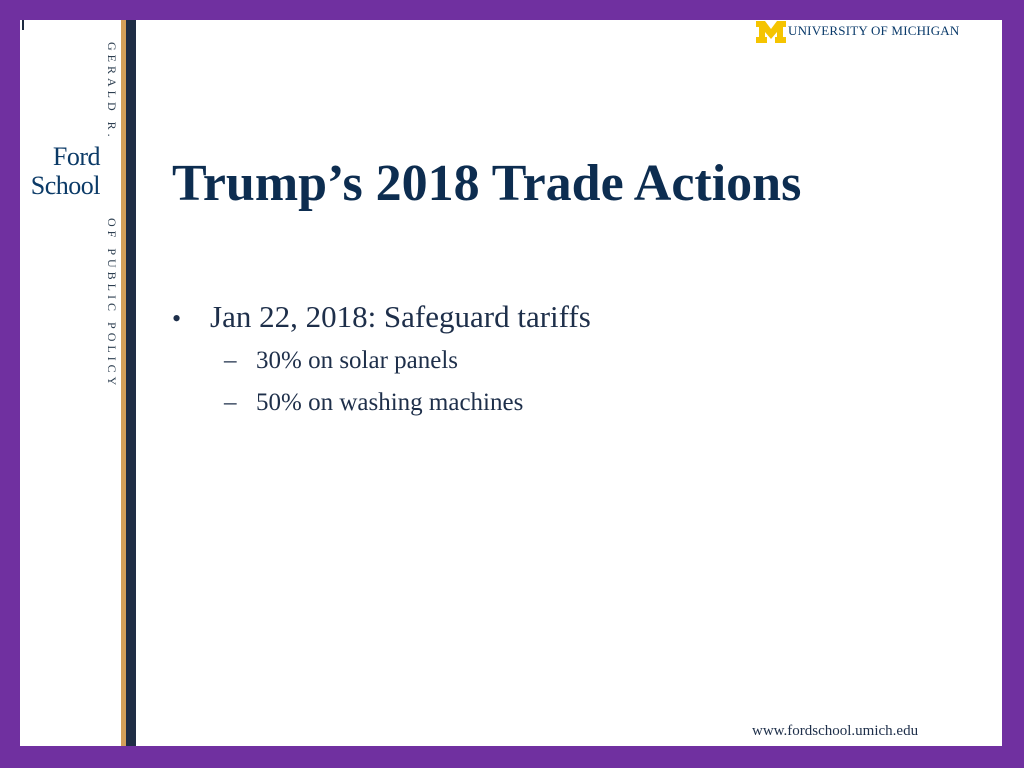 The height and width of the screenshot is (768, 1024). Describe the element at coordinates (400, 316) in the screenshot. I see `bullet-text: Jan 22, 2018: Safeguard tariffs` at that location.